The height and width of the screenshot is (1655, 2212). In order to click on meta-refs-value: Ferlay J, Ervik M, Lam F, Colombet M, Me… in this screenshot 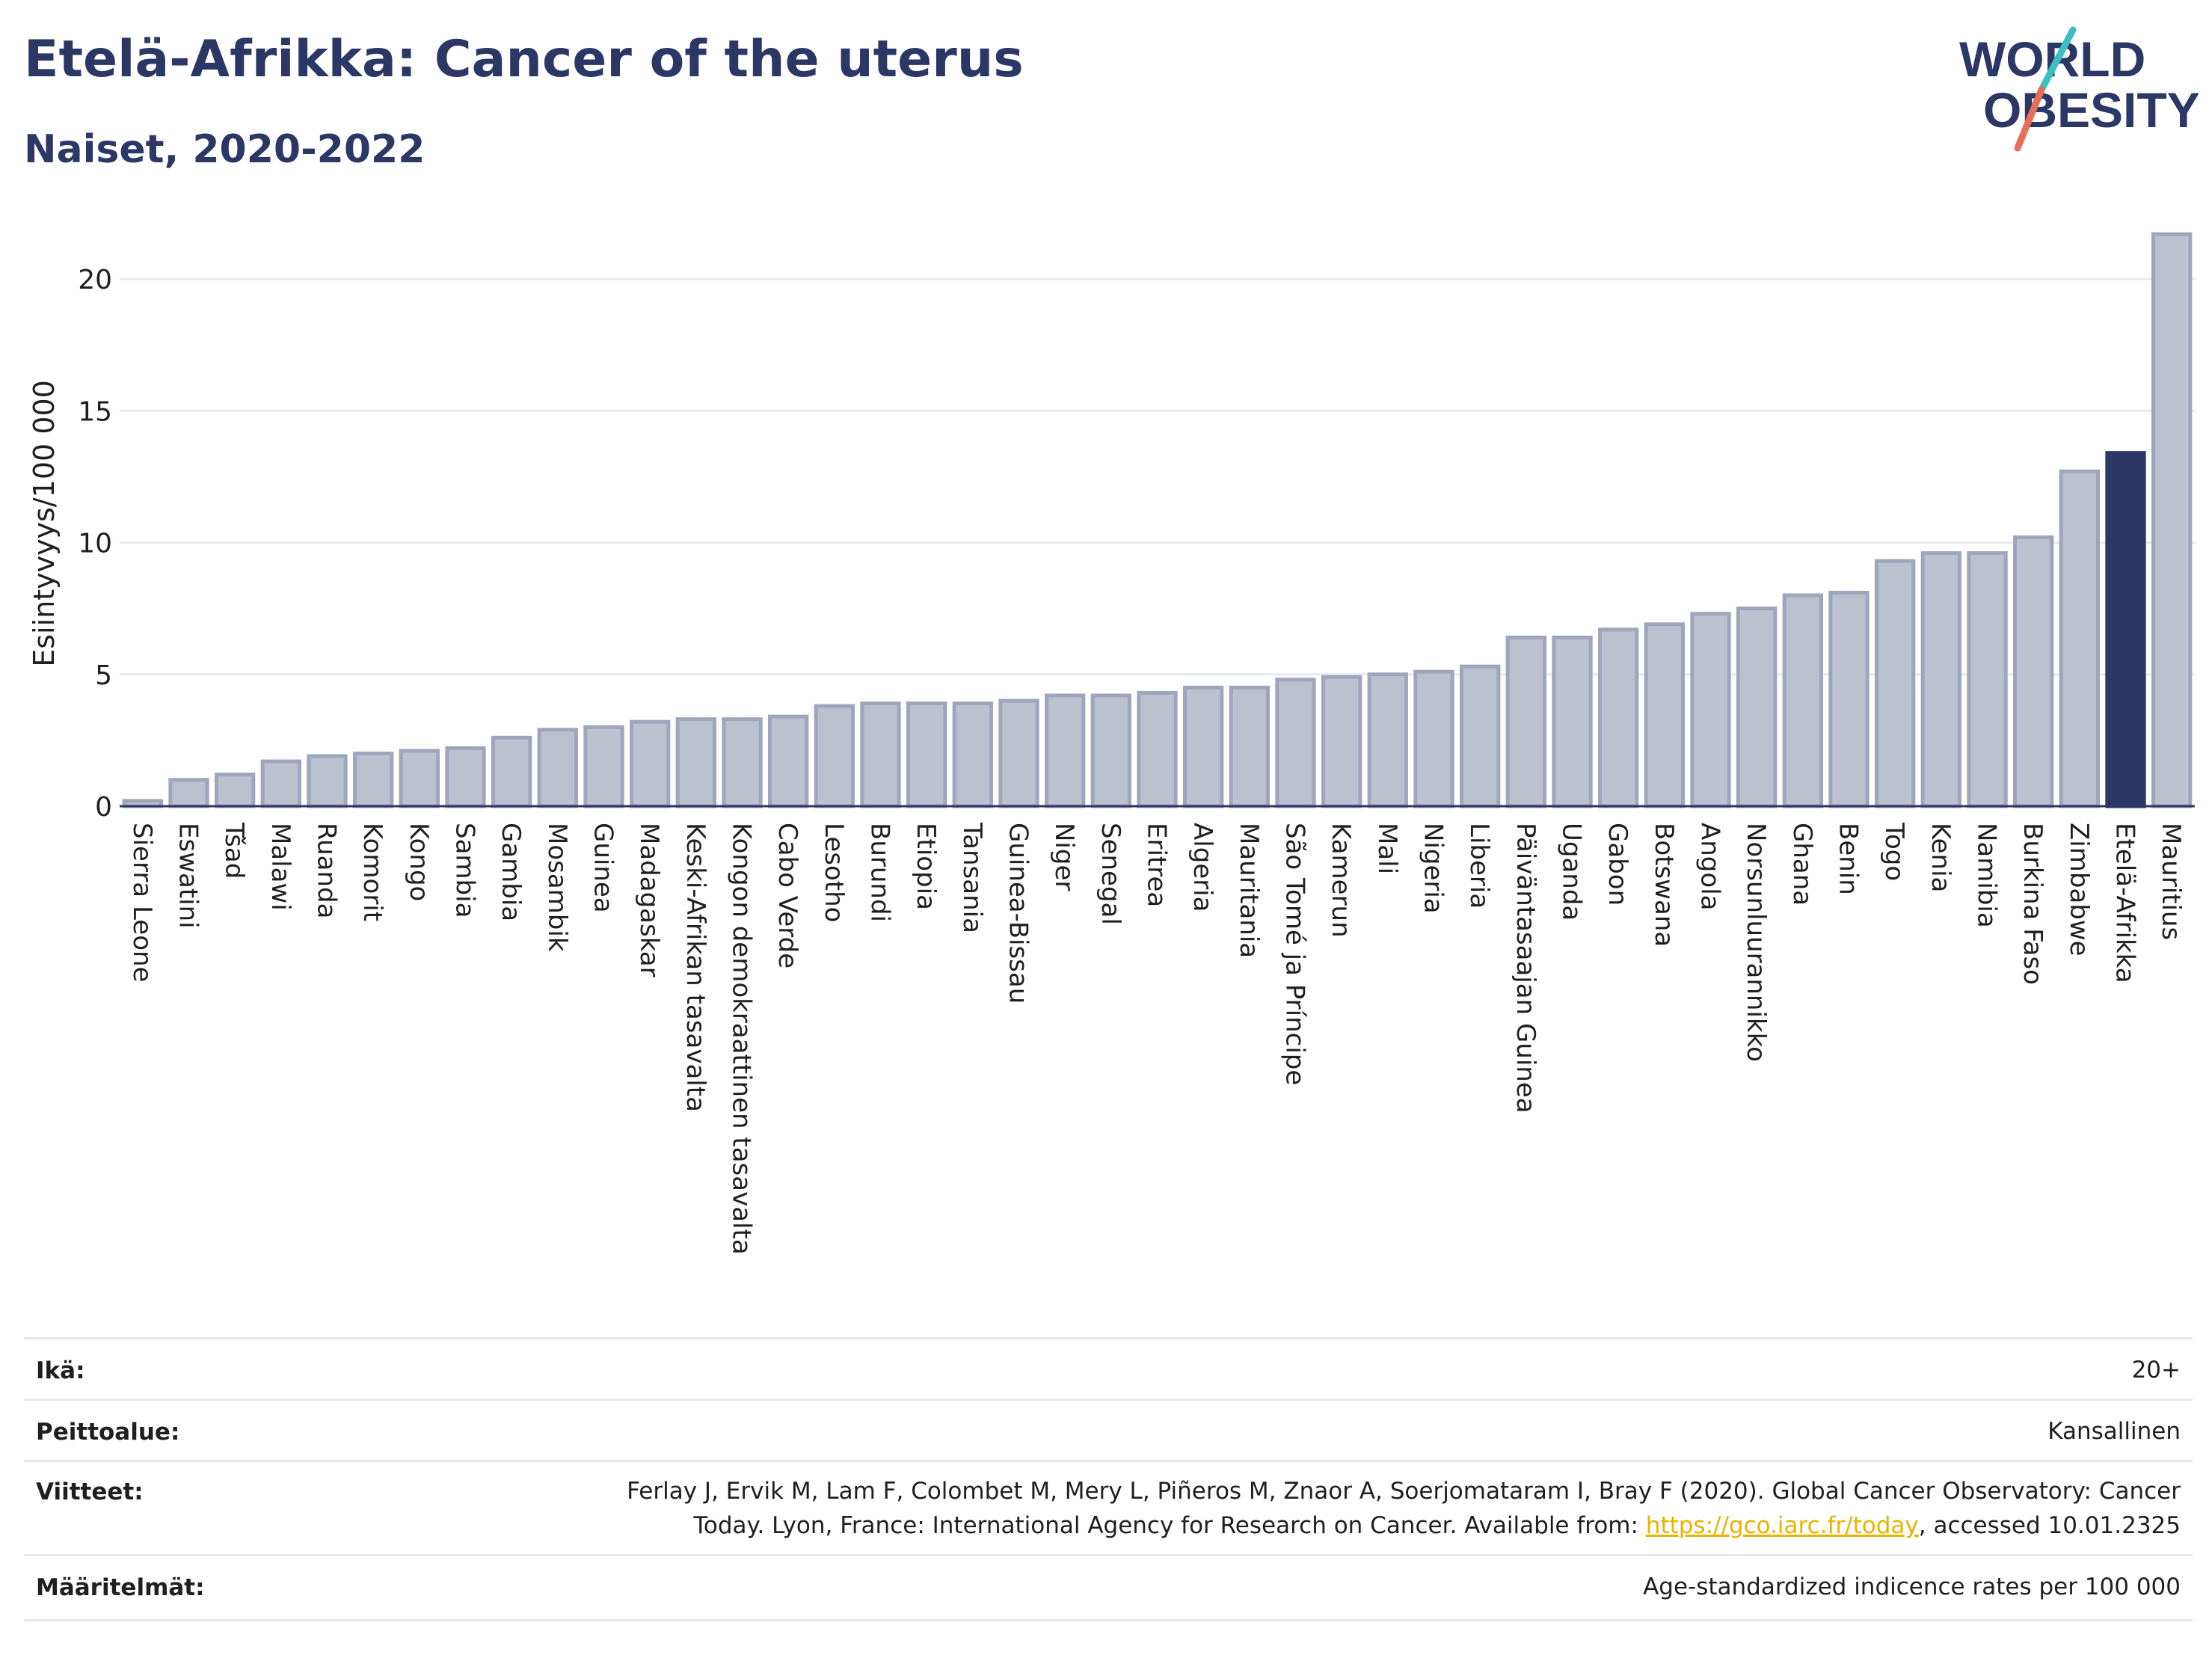, I will do `click(1404, 1508)`.